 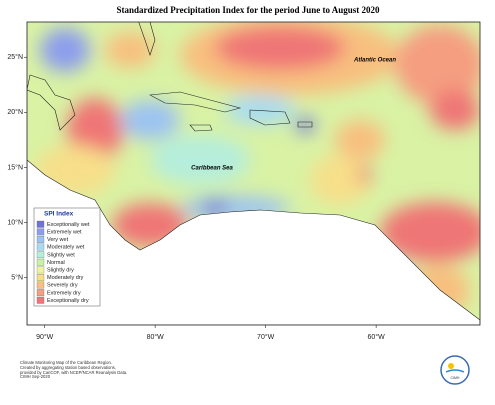 I want to click on legend-label: Extremely wet, so click(x=64, y=232).